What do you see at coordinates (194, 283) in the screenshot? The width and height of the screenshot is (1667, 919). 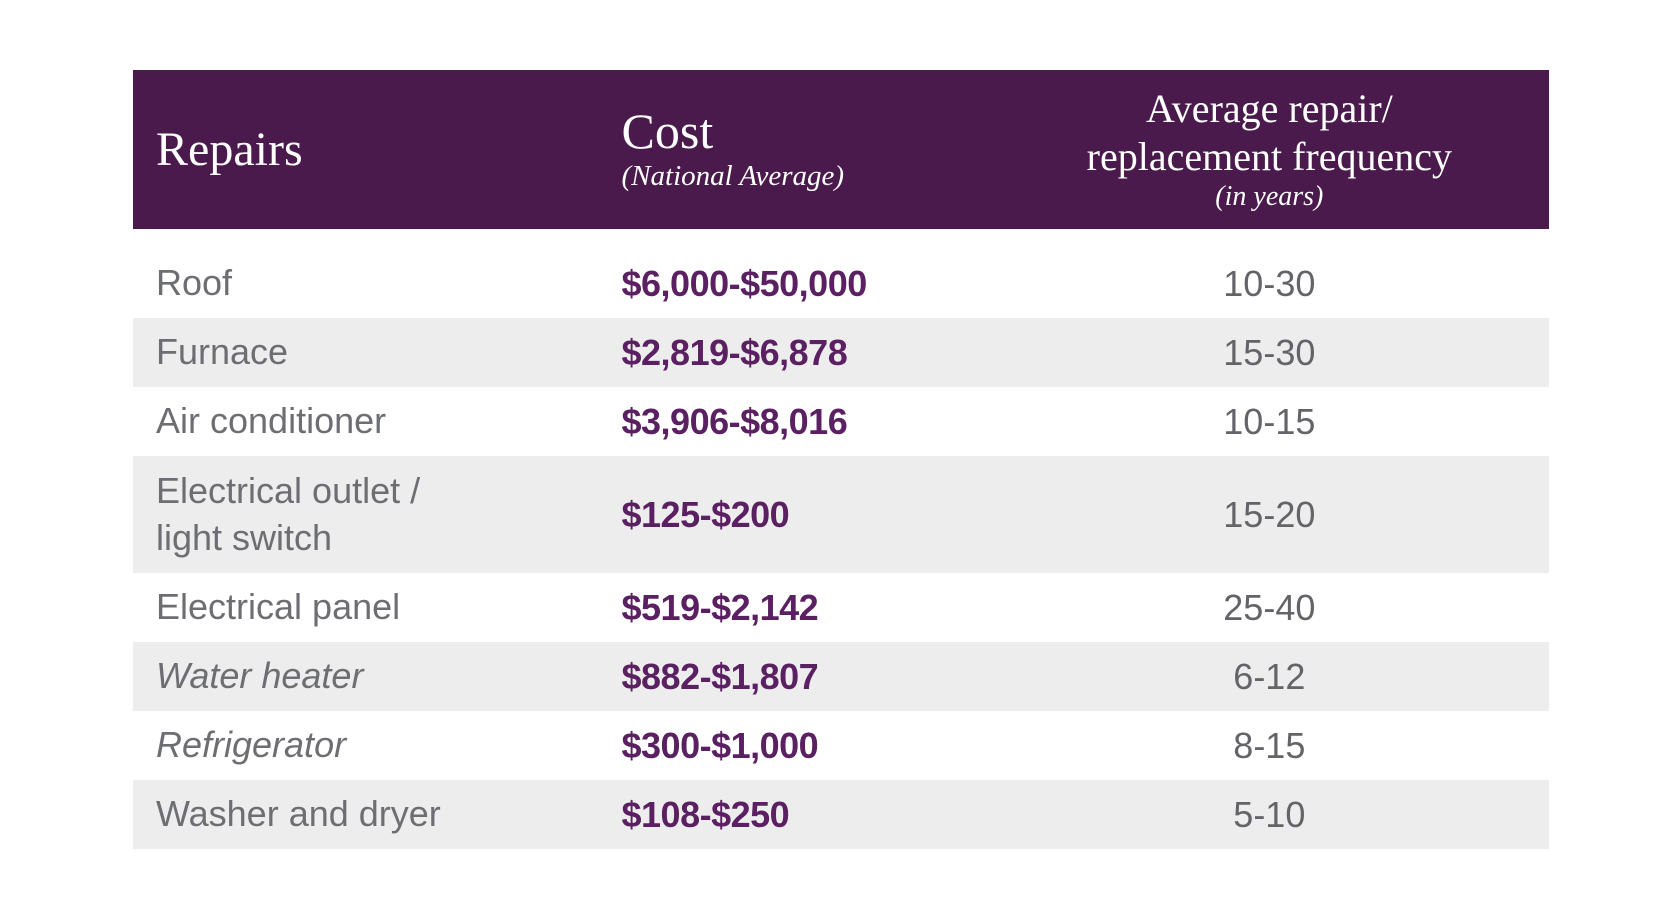 I see `repair-name-cell: Roof` at bounding box center [194, 283].